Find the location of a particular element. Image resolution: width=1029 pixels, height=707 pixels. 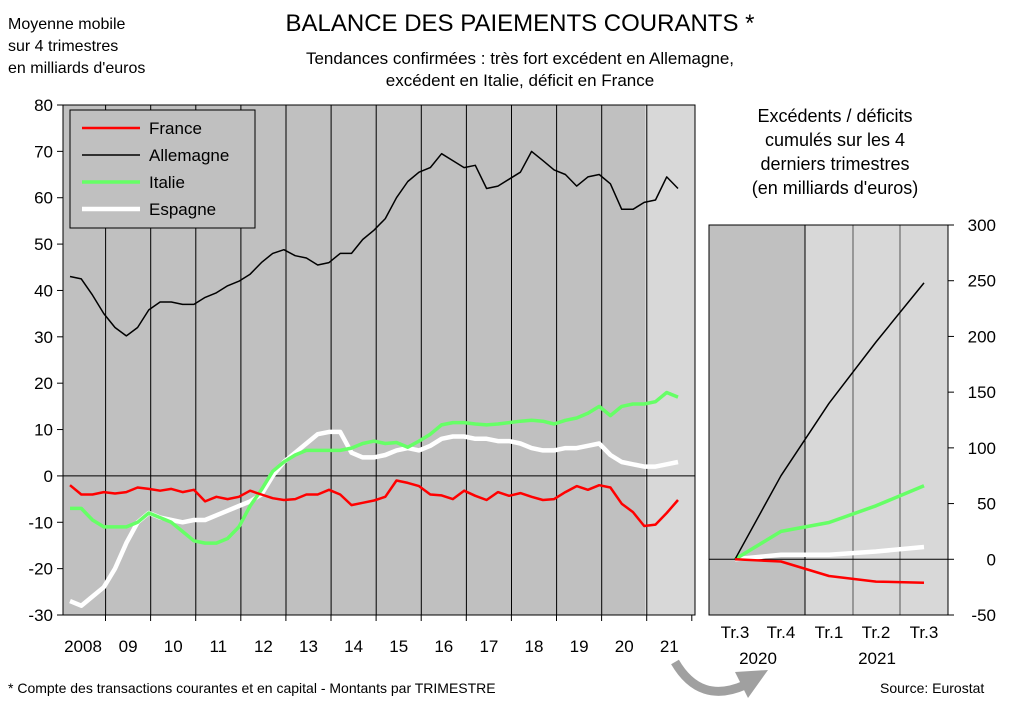

x-tick-label: 2008 is located at coordinates (83, 646).